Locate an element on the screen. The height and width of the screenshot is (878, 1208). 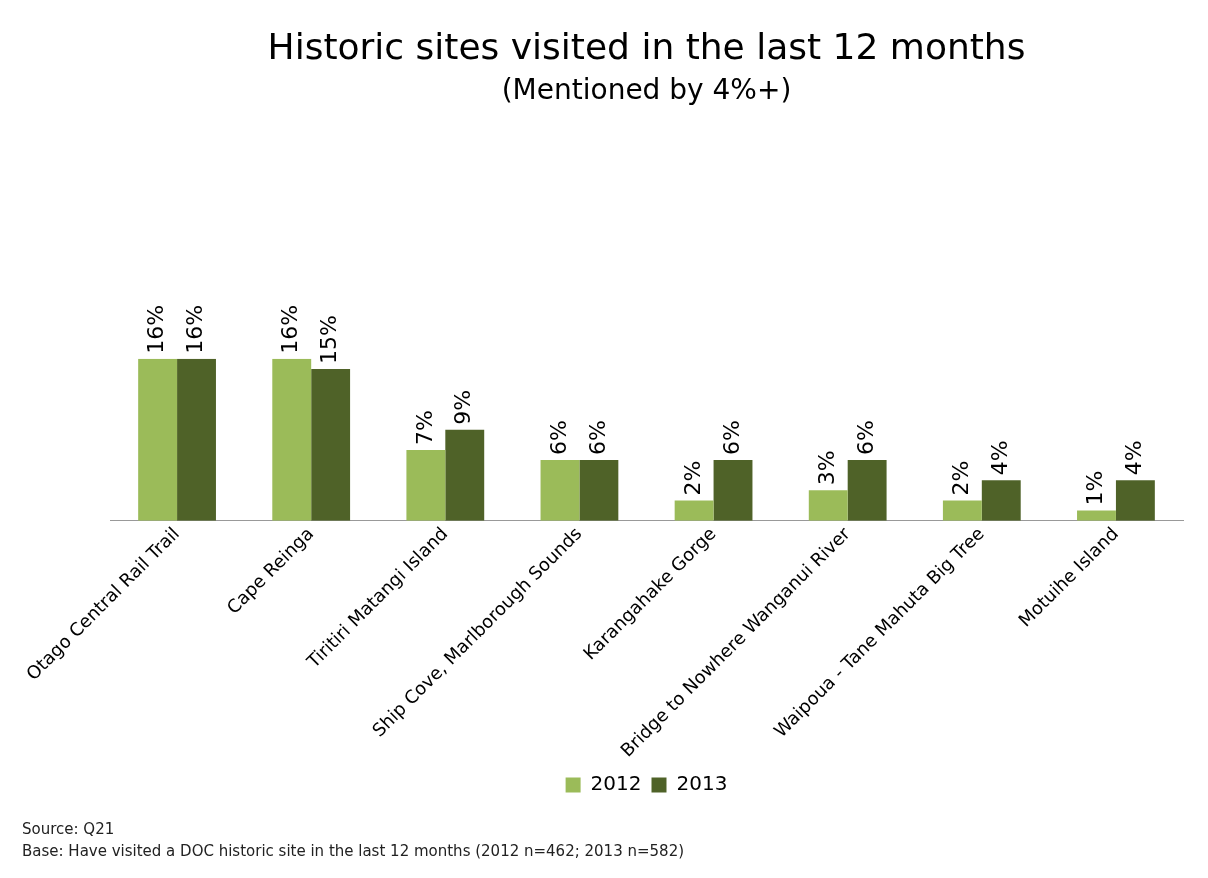
source-note: Source: Q21 is located at coordinates (69, 829).